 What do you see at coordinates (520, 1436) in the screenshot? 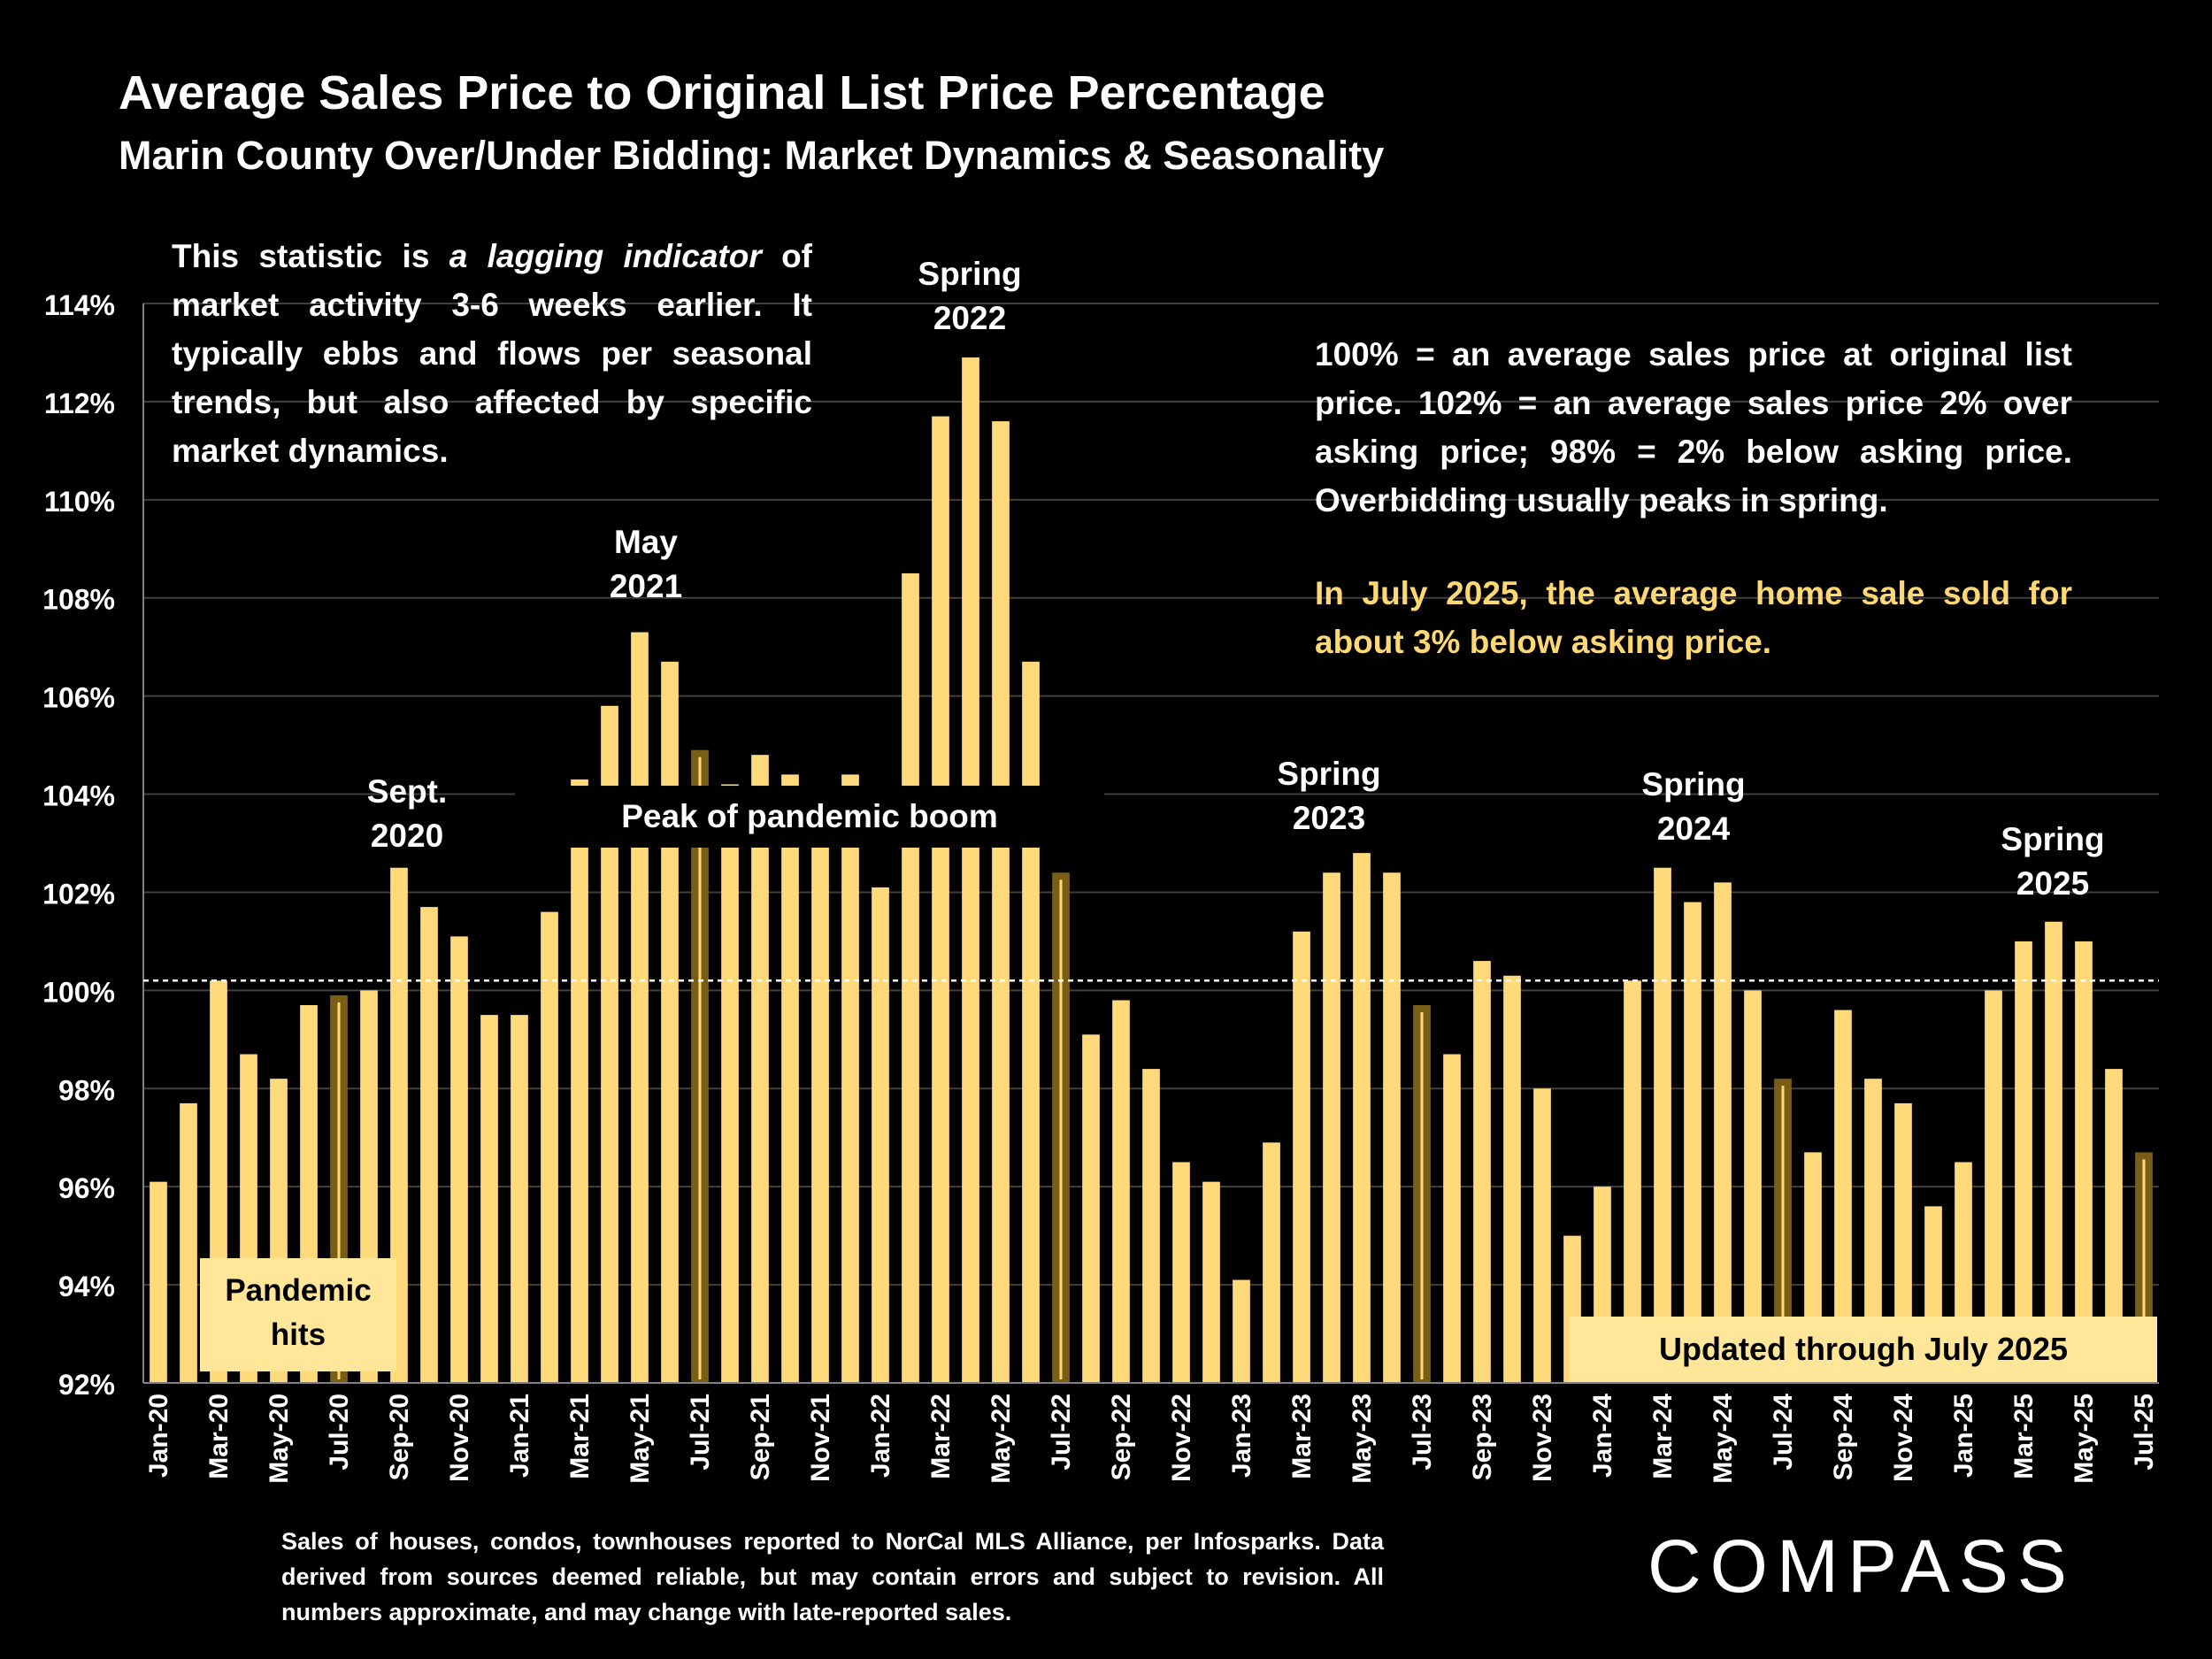
I see `x-tick-label: Jan-21` at bounding box center [520, 1436].